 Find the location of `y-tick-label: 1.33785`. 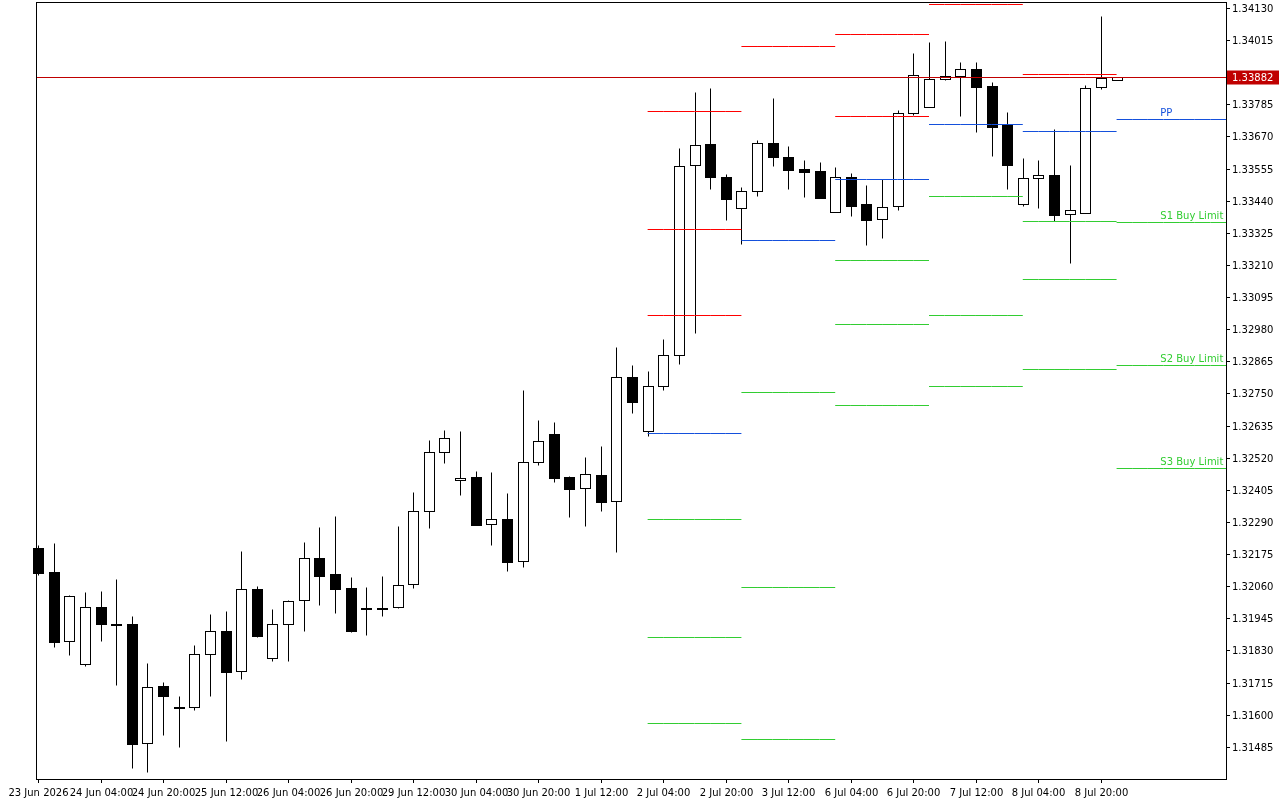

y-tick-label: 1.33785 is located at coordinates (1253, 104).